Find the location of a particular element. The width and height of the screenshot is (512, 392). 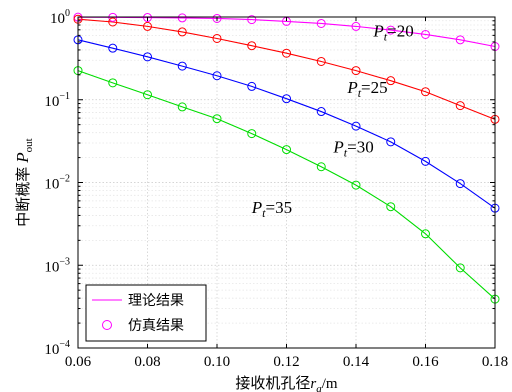

annotation-value: =30 is located at coordinates (360, 147).